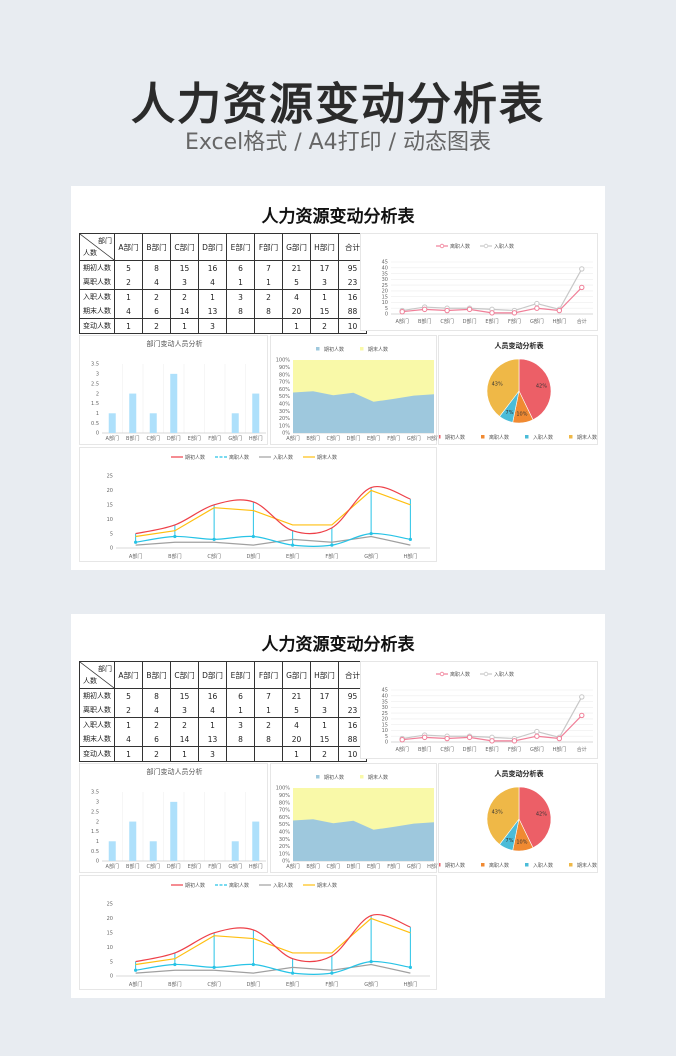 This screenshot has width=676, height=1056. I want to click on table-cell: 4, so click(128, 311).